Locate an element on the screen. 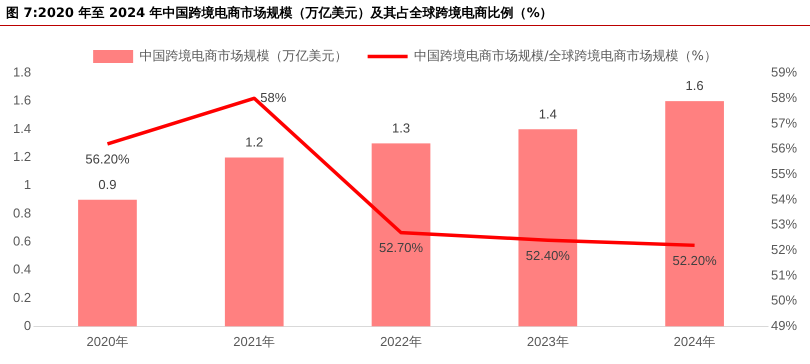 The height and width of the screenshot is (364, 810). data-label: 58% is located at coordinates (273, 97).